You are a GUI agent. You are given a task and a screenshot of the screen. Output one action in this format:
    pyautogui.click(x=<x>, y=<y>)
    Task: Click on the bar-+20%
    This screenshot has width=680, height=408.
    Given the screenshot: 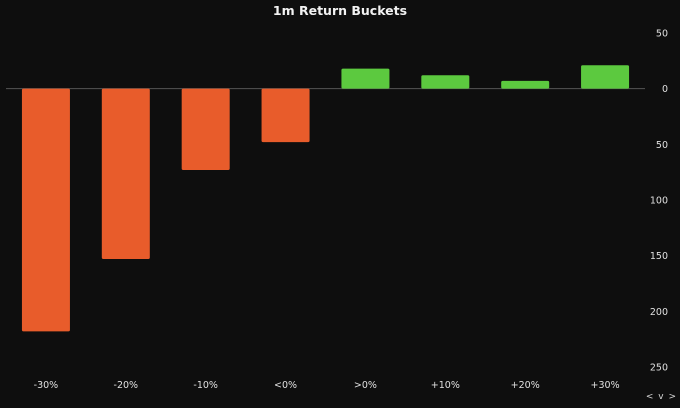 What is the action you would take?
    pyautogui.click(x=525, y=84)
    